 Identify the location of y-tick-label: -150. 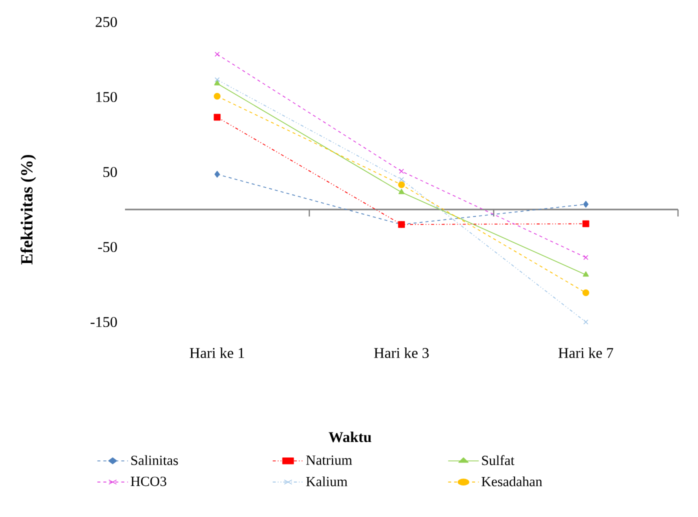
(103, 322).